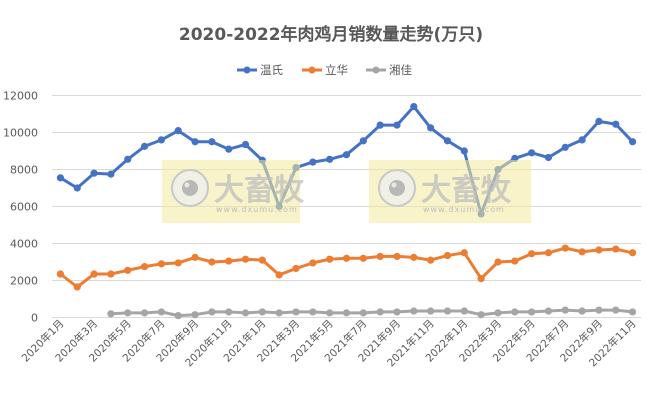 This screenshot has height=400, width=663. I want to click on legend-label: 立华, so click(336, 70).